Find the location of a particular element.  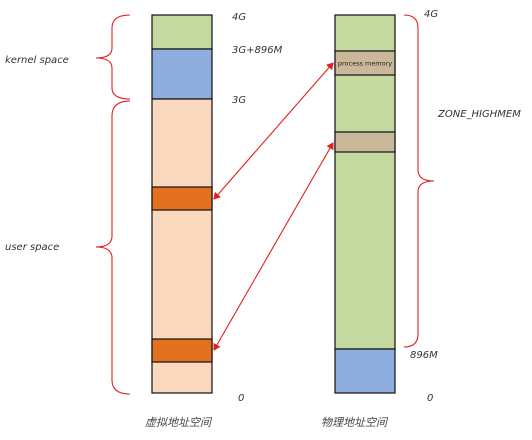

physical-low-896m-block is located at coordinates (365, 371).